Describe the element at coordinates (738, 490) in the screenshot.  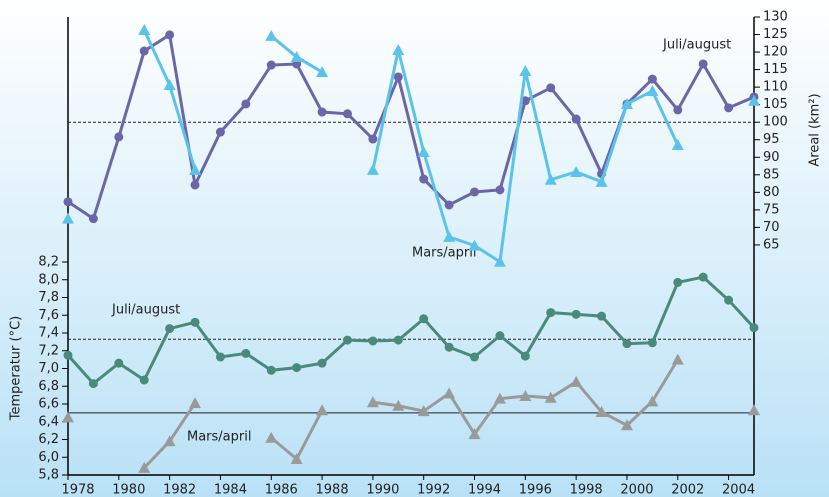
I see `x-tick-label: 2004` at that location.